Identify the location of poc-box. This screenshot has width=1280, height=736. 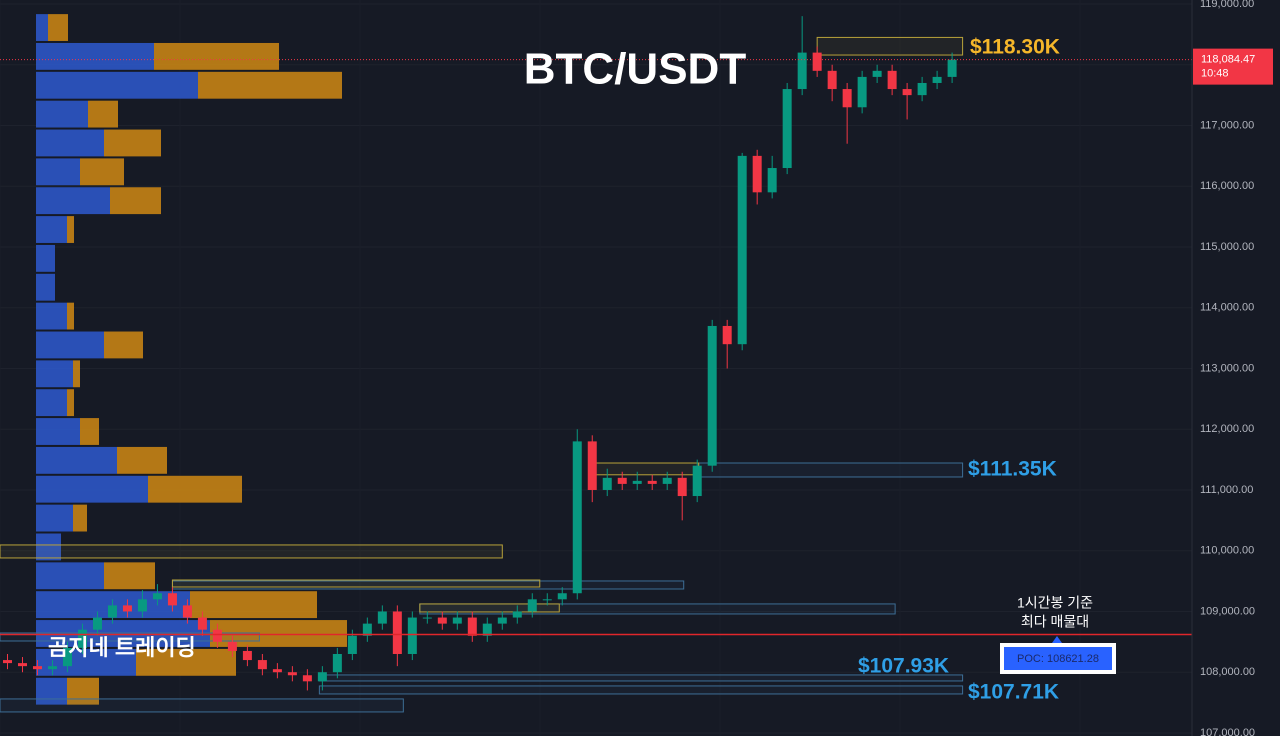
(1058, 658).